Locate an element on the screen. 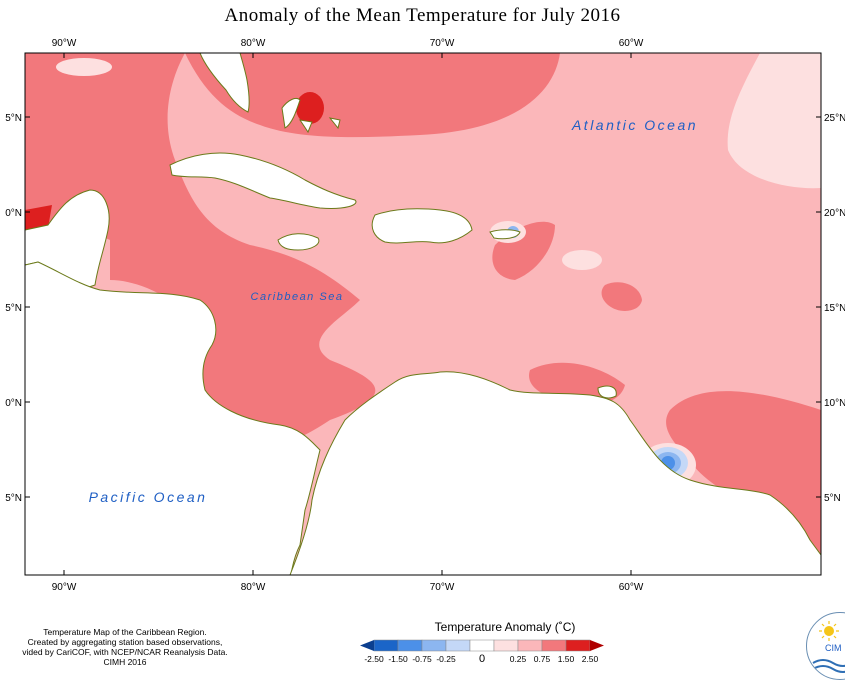 Image resolution: width=845 pixels, height=684 pixels. legend-tick-label: 2.50 is located at coordinates (590, 659).